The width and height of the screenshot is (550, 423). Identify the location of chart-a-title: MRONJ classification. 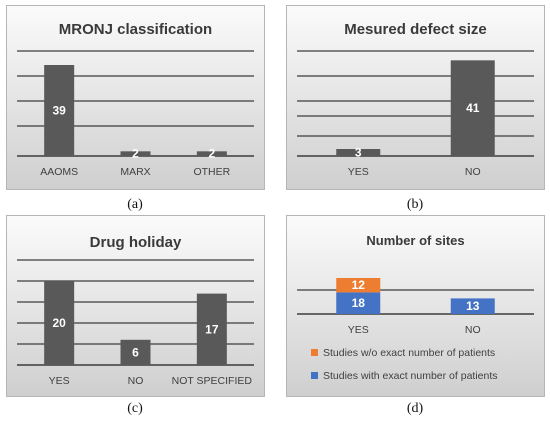
(135, 29).